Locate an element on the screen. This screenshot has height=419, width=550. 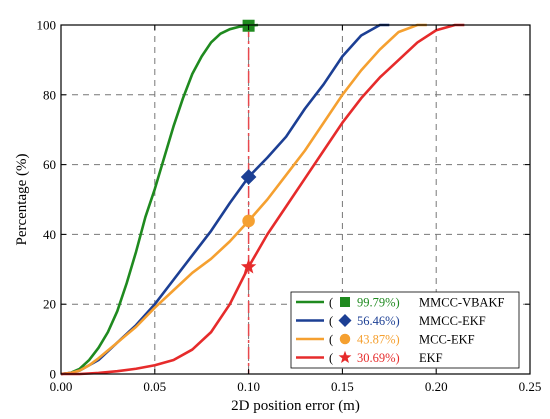
legend-percent: 43.87%) is located at coordinates (378, 340).